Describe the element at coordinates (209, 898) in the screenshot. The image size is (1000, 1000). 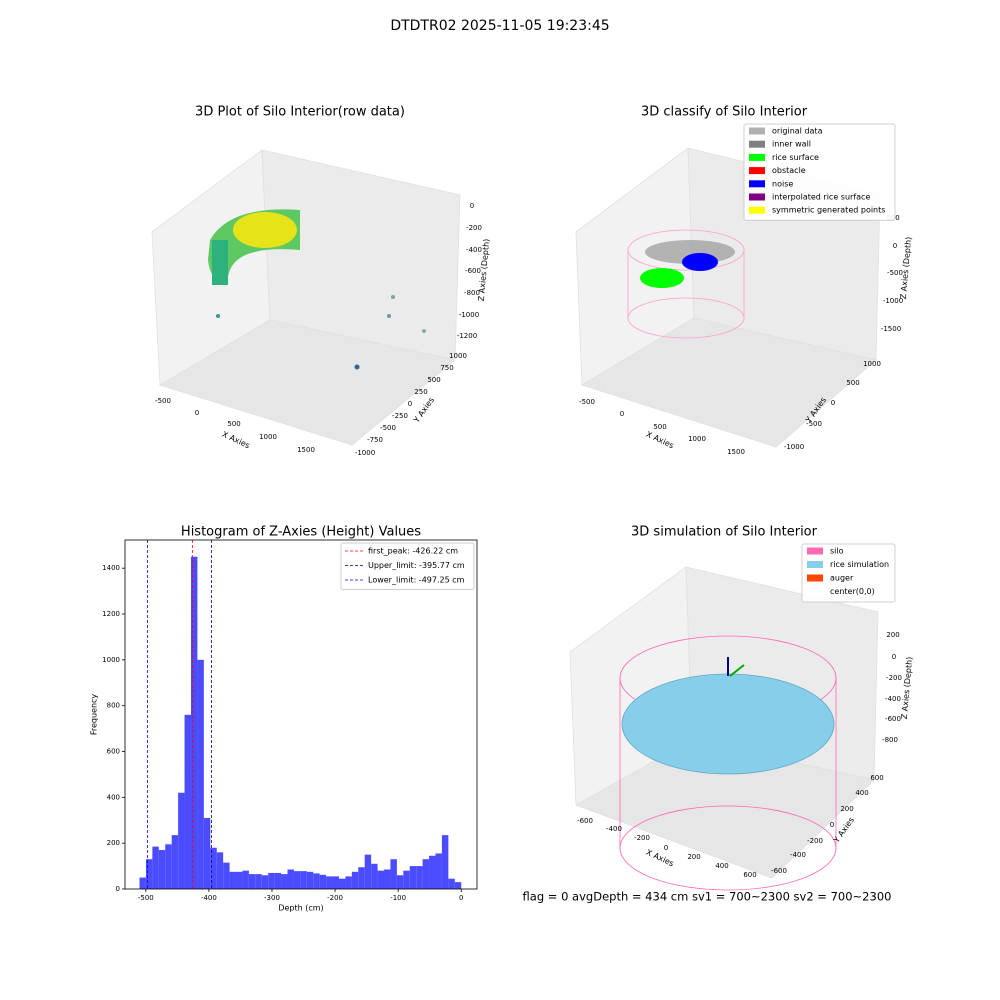
I see `x-tick-label: -400` at that location.